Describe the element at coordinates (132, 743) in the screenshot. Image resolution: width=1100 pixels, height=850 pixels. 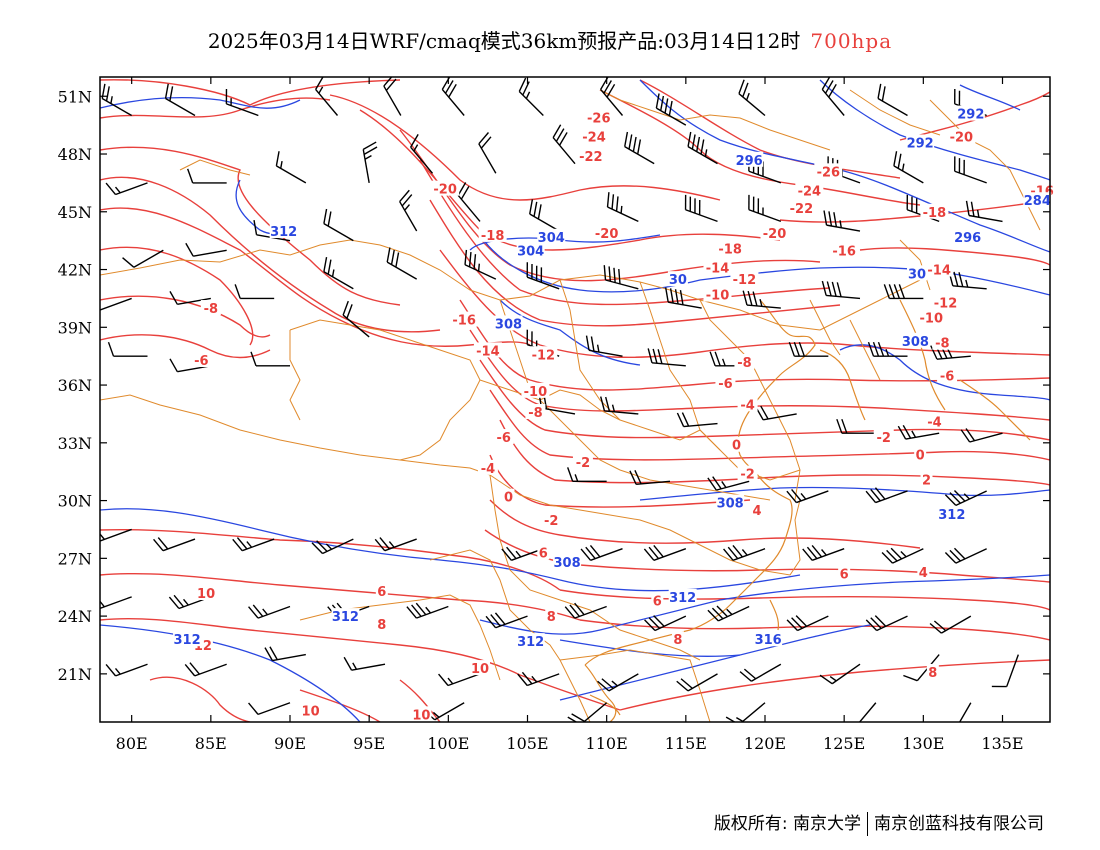
I see `x-tick-label: 80E` at that location.